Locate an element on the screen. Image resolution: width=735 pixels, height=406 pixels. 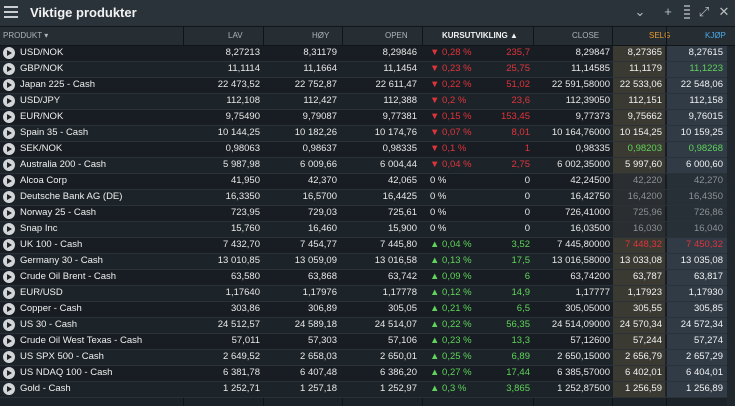
expand-icon: ⤢ is located at coordinates (704, 11).